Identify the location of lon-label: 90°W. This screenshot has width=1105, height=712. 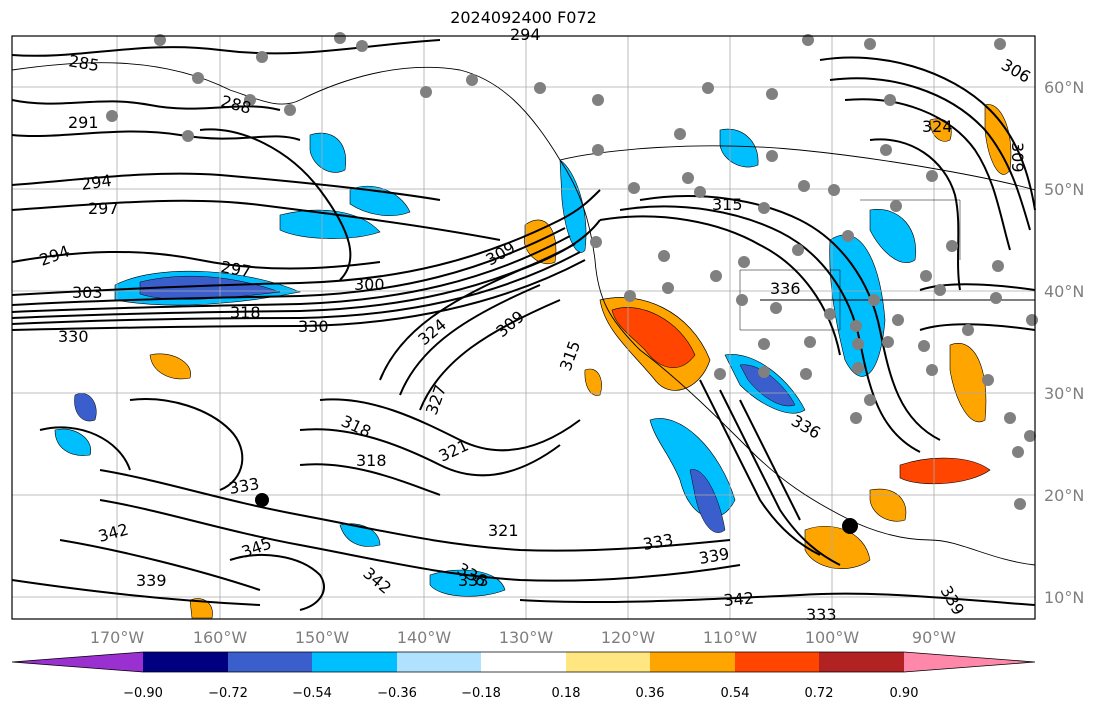
(934, 637).